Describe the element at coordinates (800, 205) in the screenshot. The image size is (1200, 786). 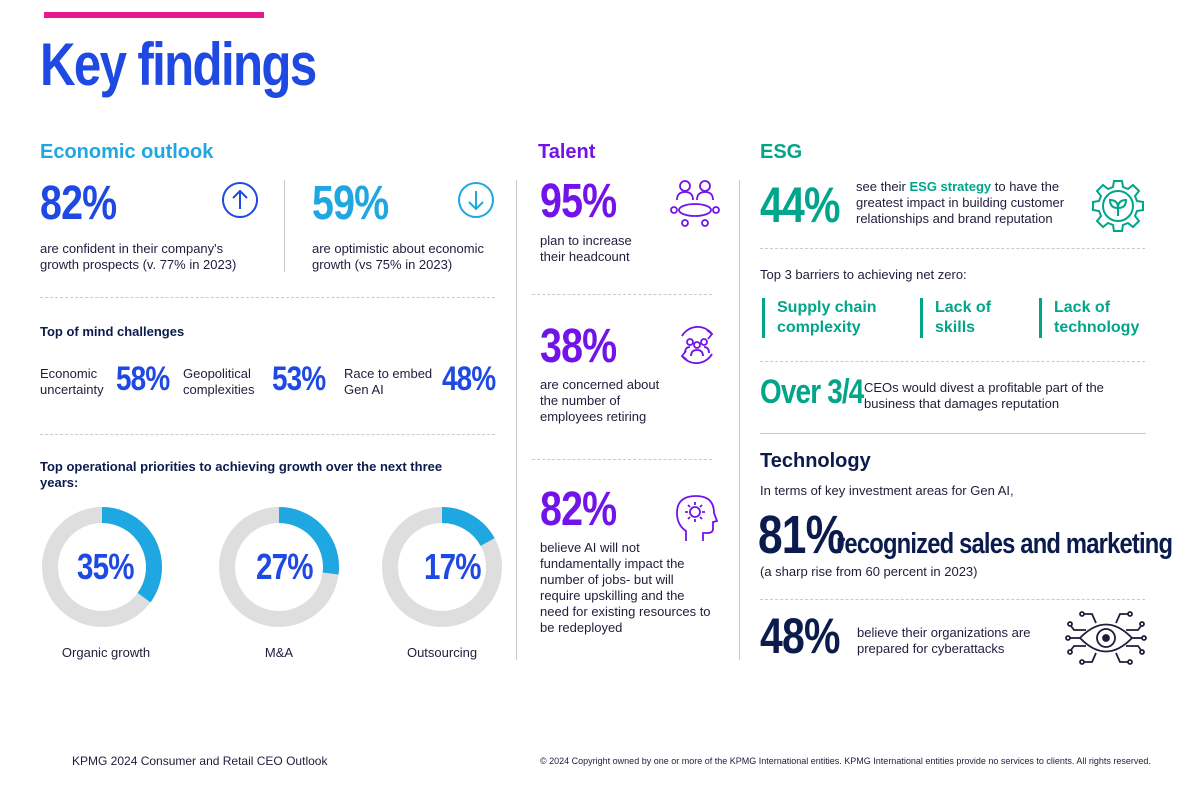
I see `esg-strategy-stat-value: 44%` at that location.